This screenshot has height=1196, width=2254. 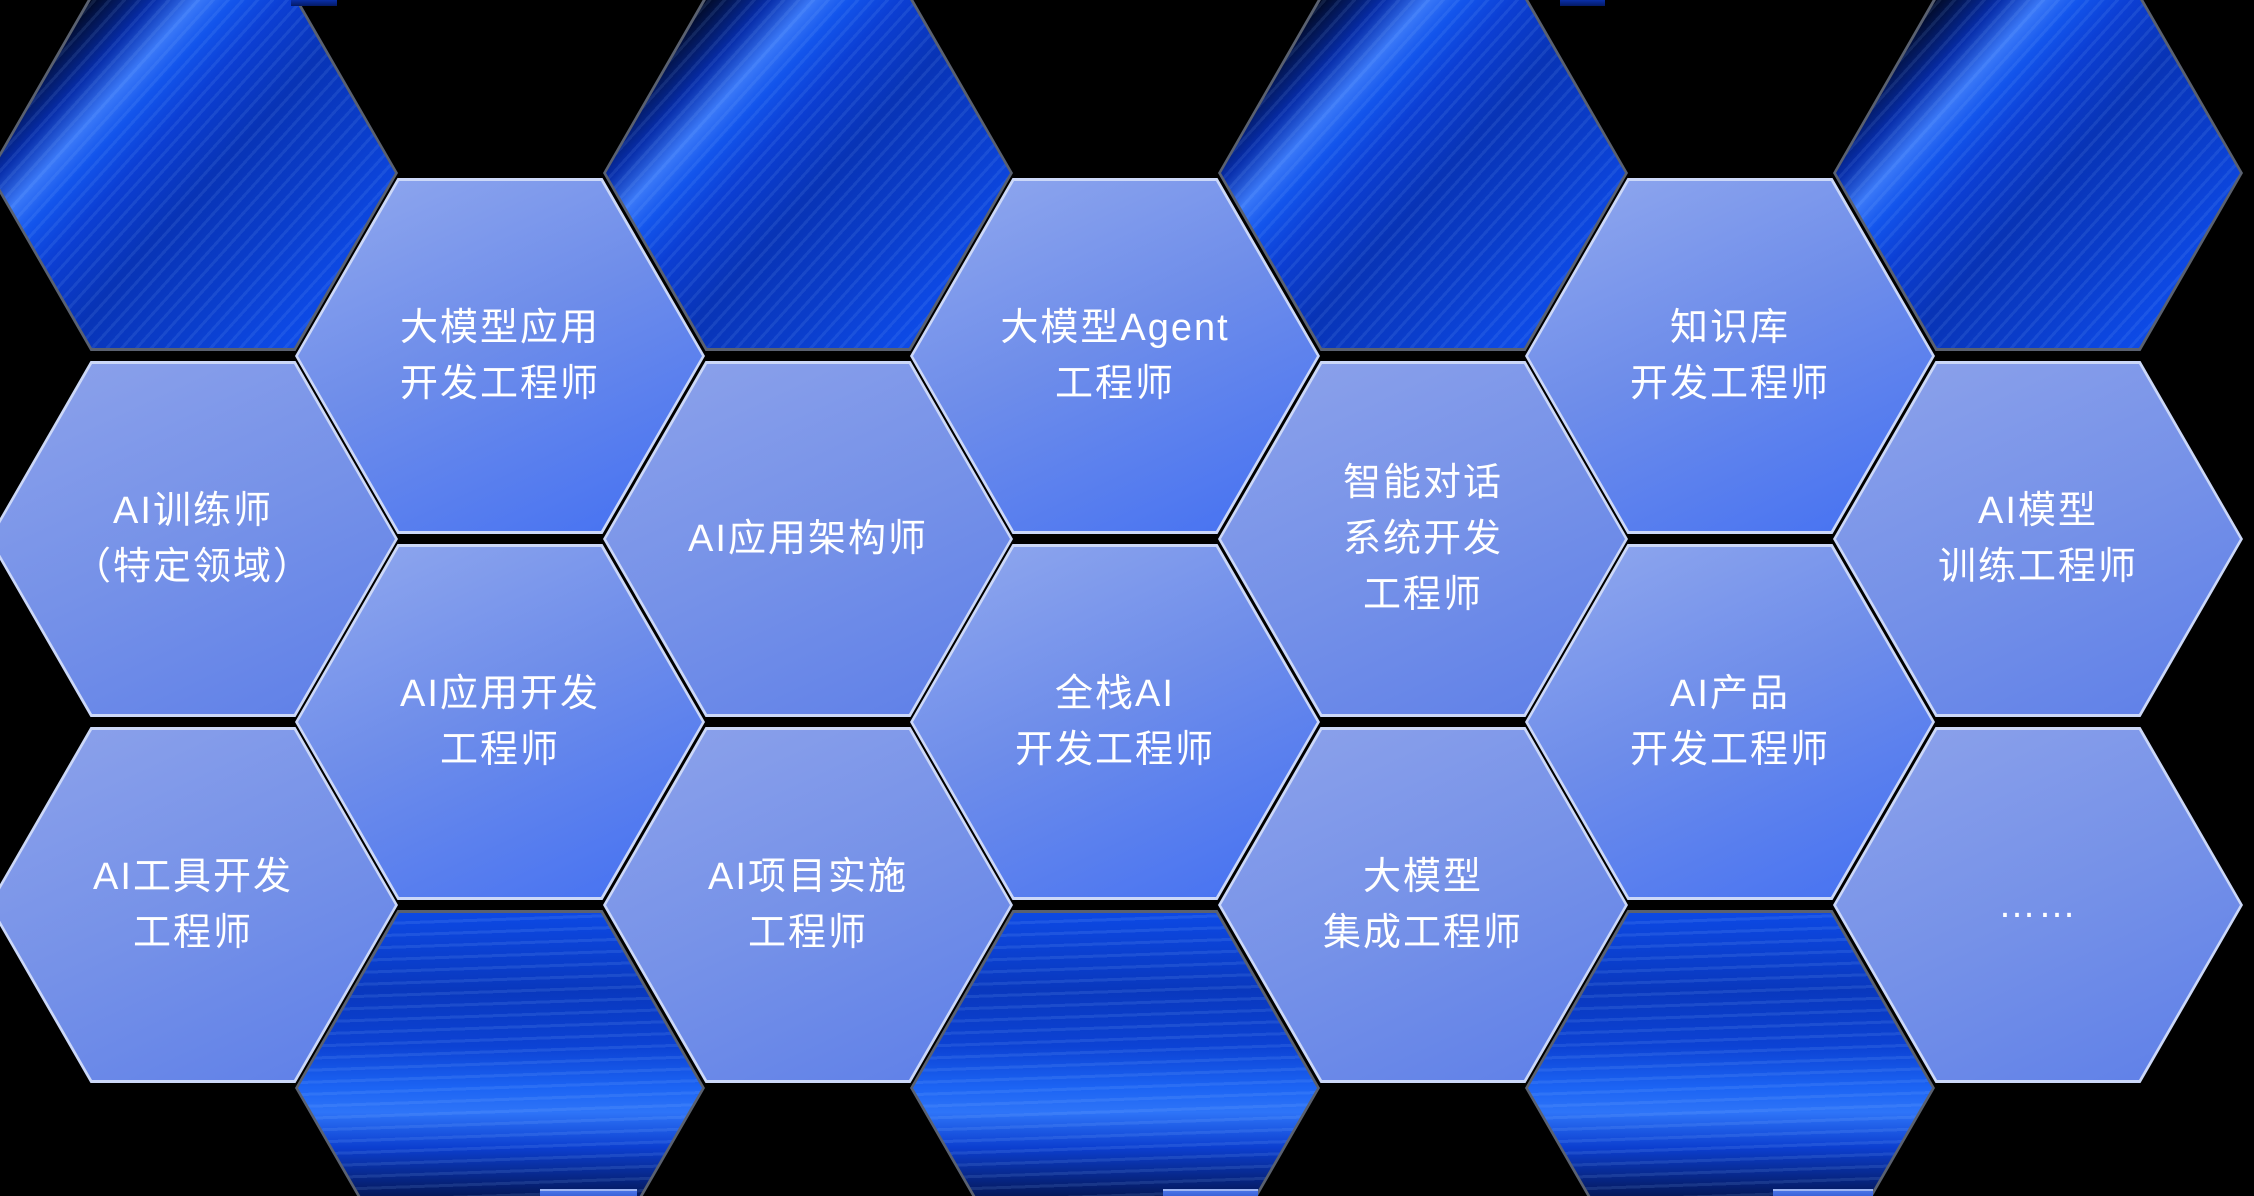 I want to click on hexagon-label: AI产品开发工程师, so click(x=1730, y=722).